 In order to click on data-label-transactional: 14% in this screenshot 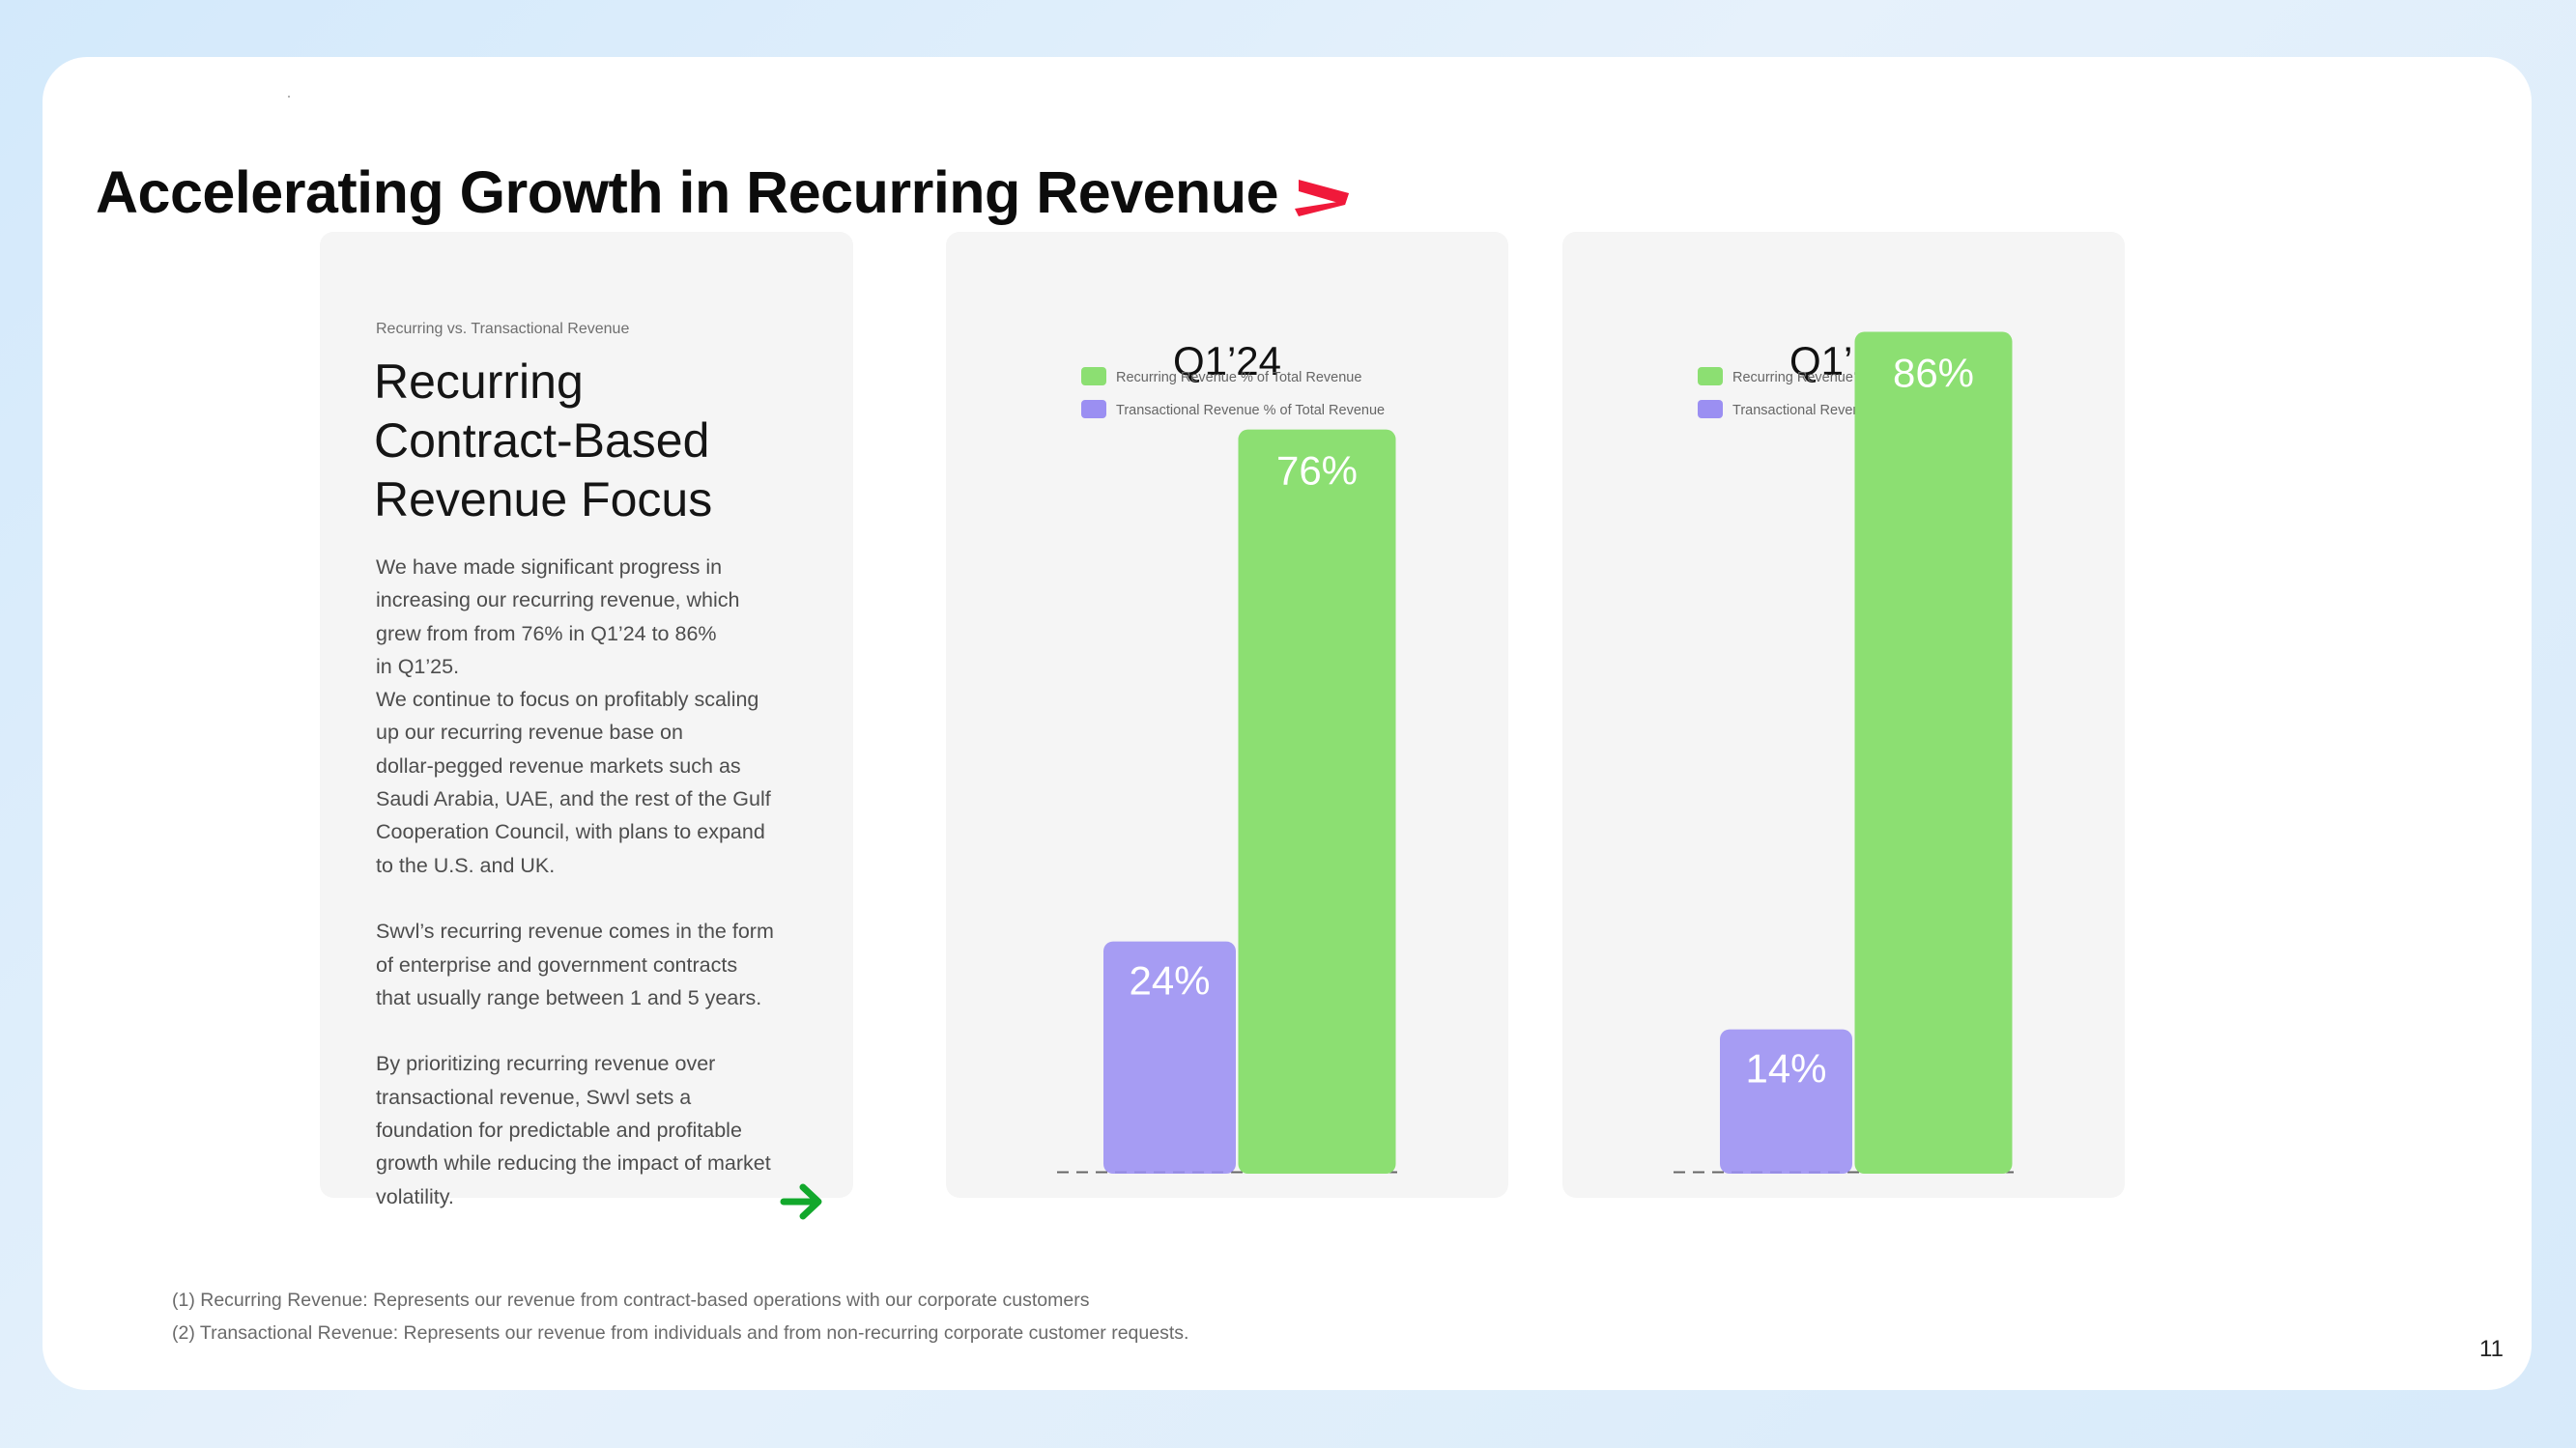, I will do `click(1786, 1069)`.